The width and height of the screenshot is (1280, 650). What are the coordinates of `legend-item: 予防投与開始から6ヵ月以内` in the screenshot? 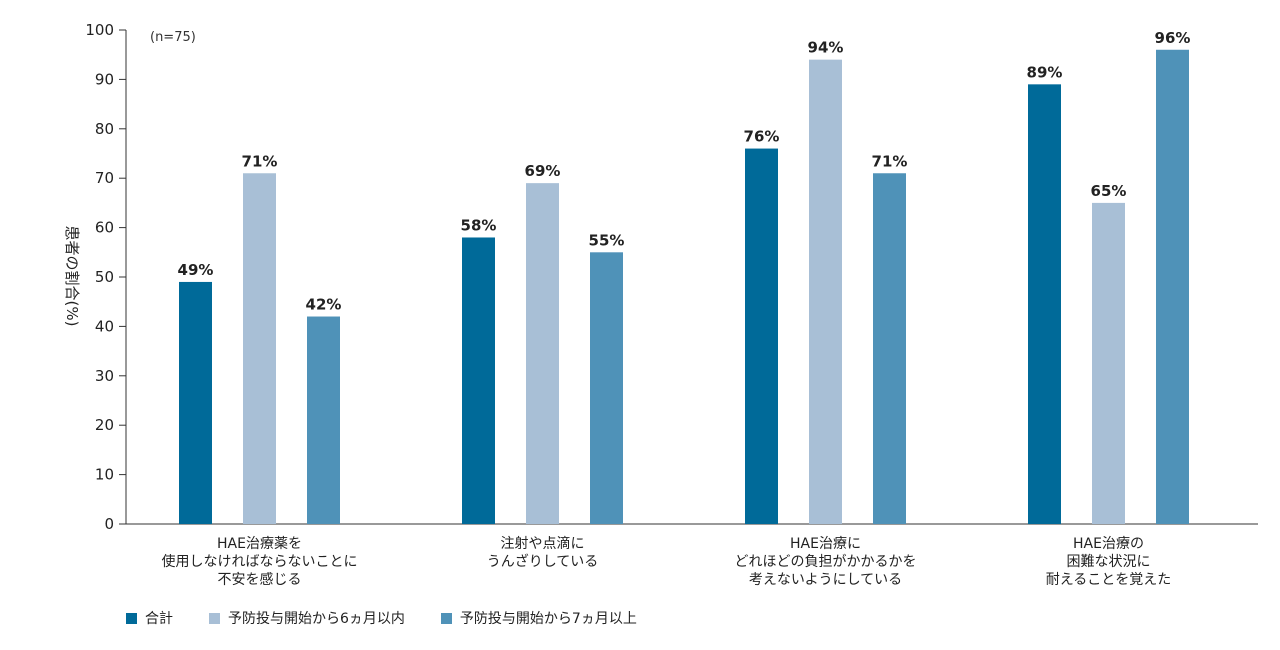 It's located at (307, 618).